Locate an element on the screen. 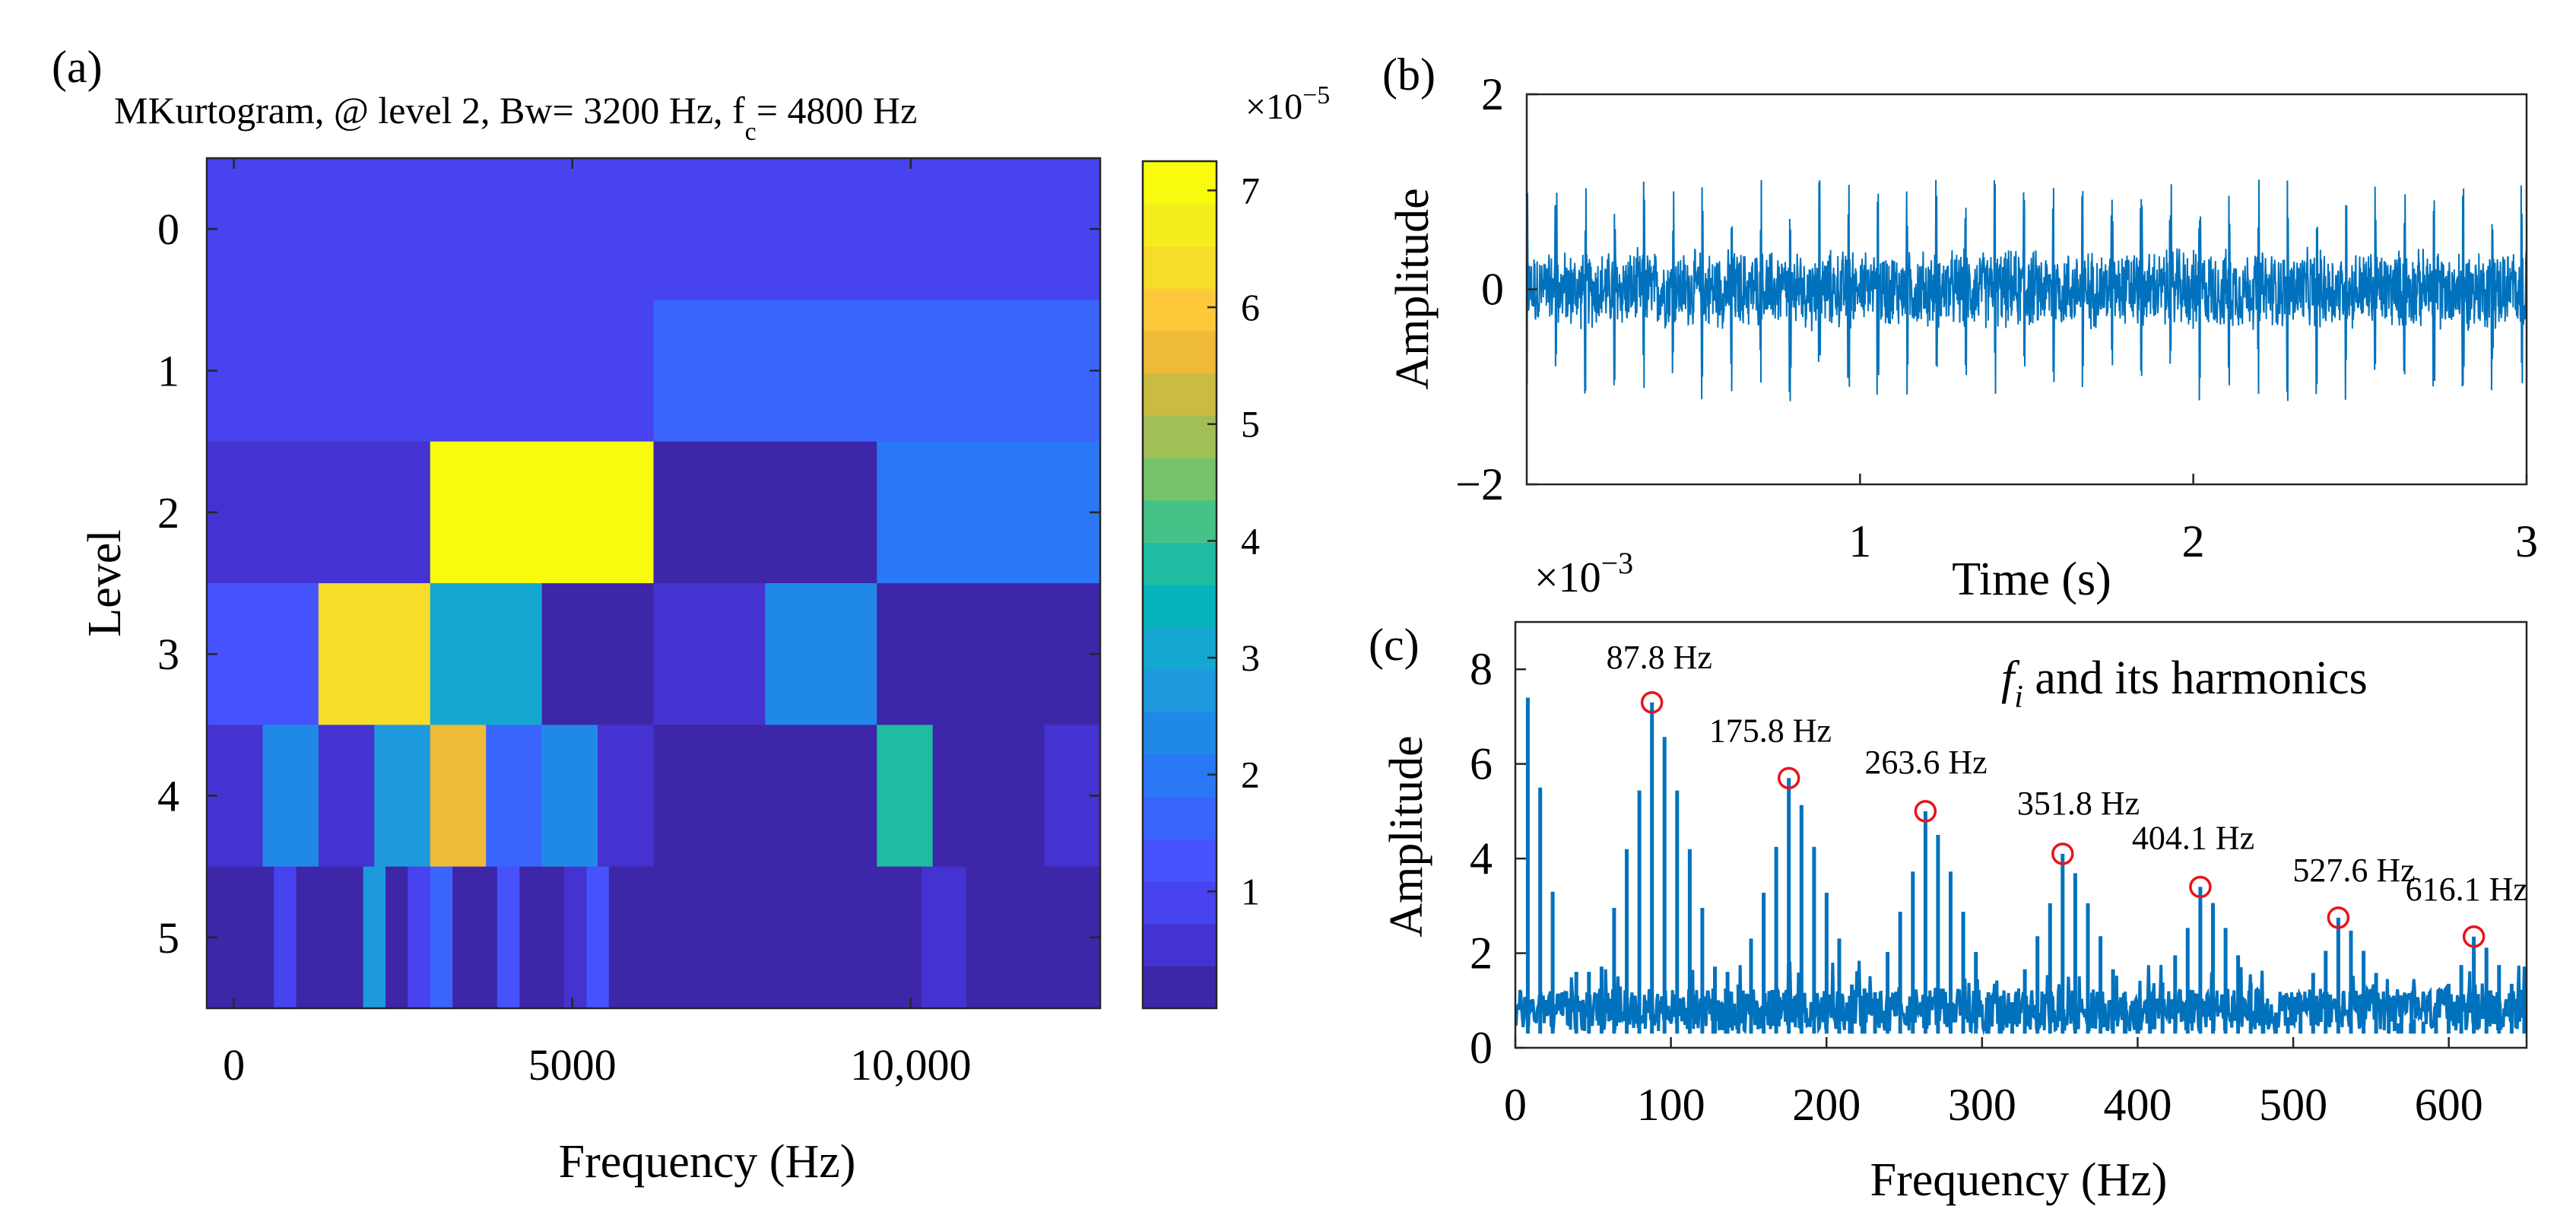  time-y-label: Amplitude is located at coordinates (1413, 288).